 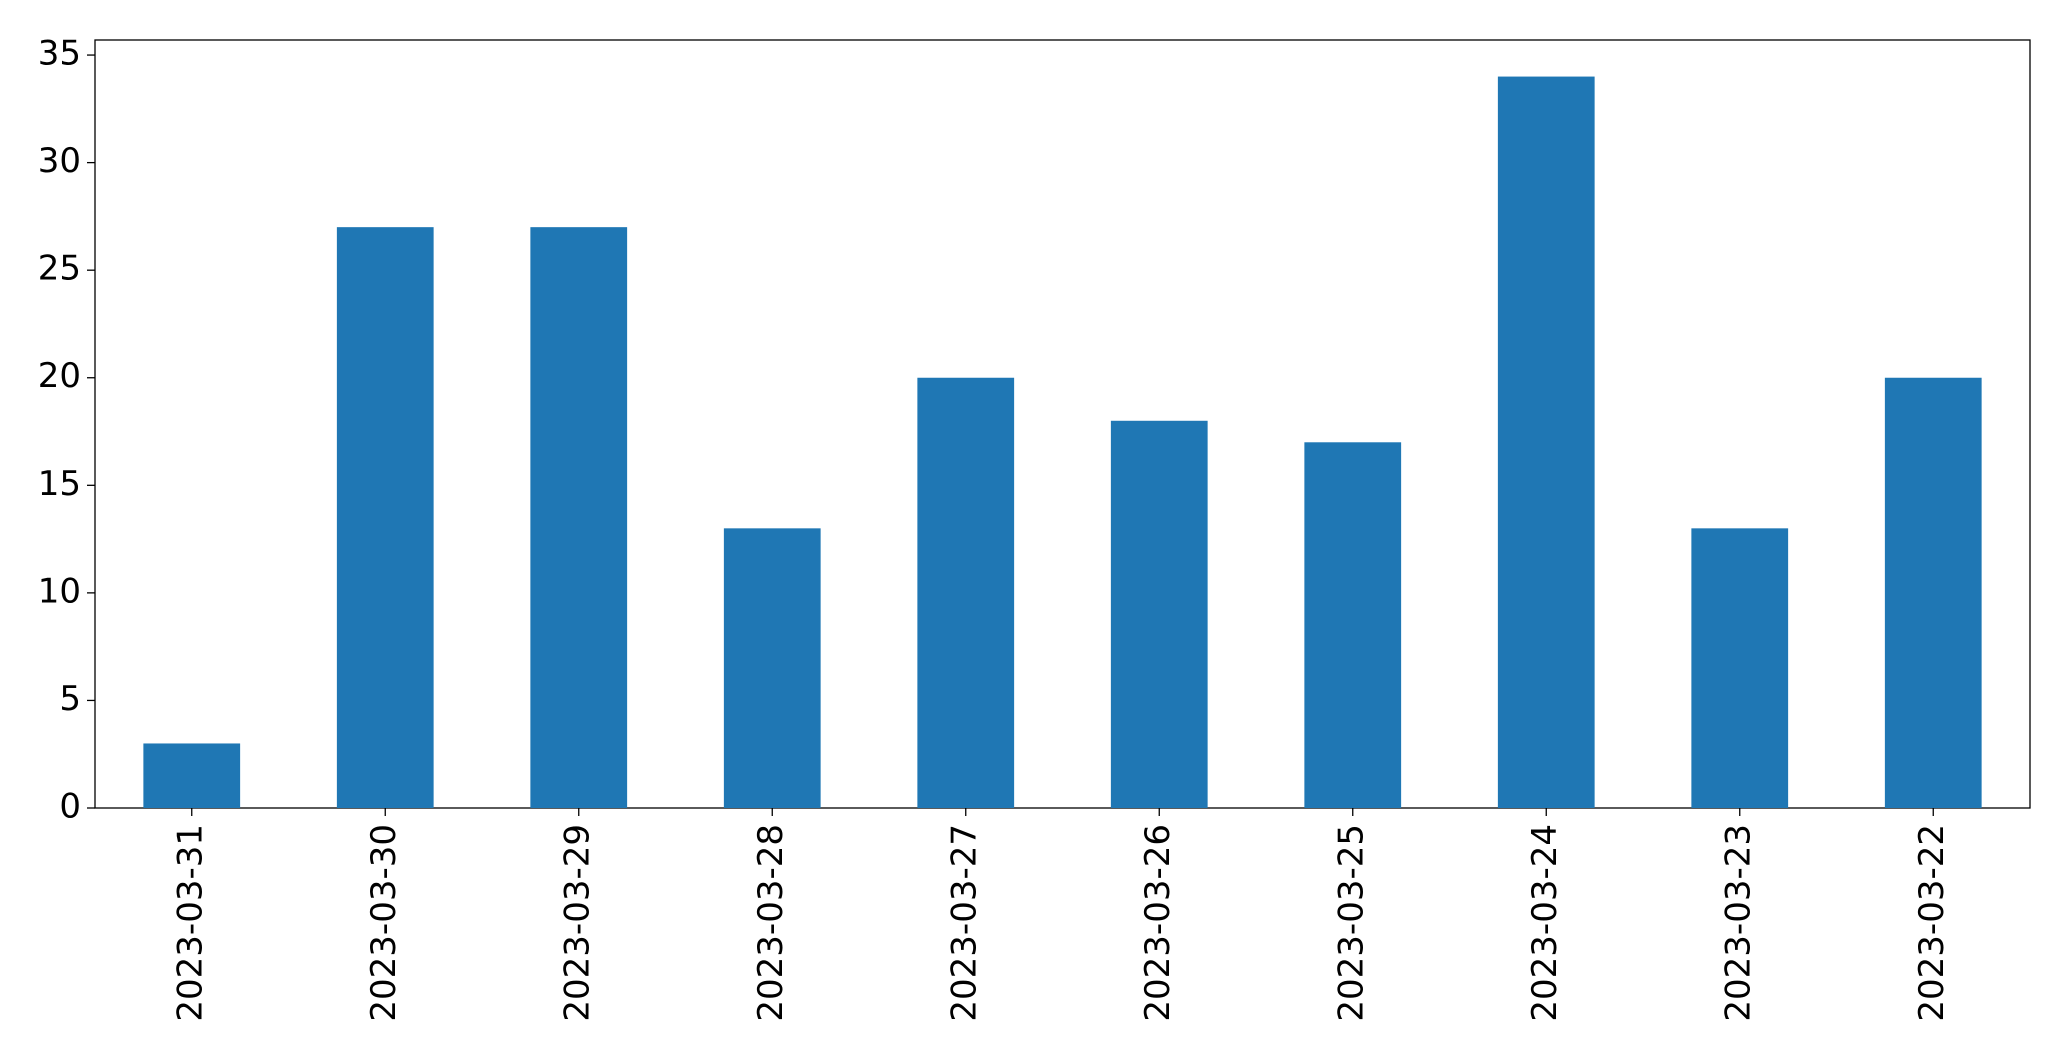 I want to click on y-tick-label: 35, so click(x=59, y=54).